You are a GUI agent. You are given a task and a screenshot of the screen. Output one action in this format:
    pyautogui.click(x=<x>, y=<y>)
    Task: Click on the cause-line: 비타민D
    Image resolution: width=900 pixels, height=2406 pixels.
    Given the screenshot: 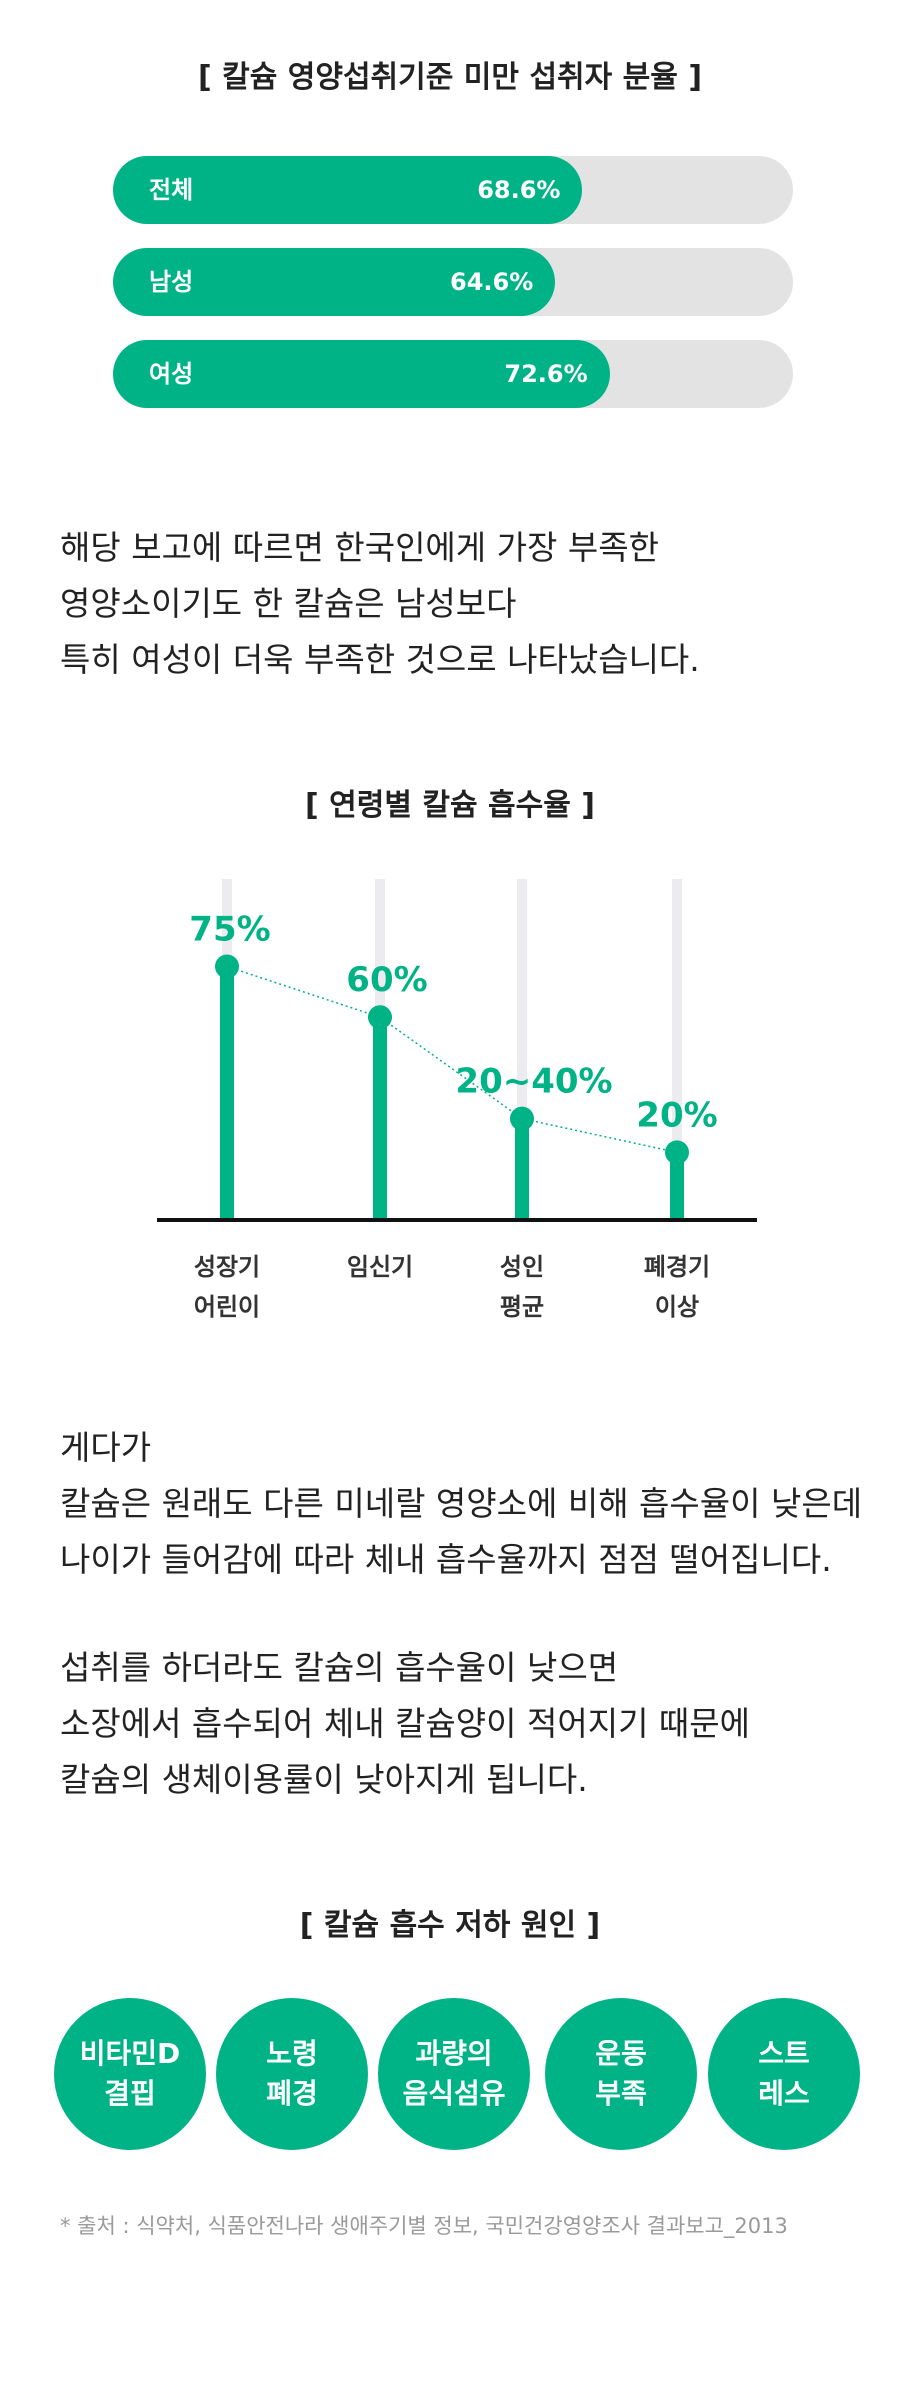 What is the action you would take?
    pyautogui.click(x=130, y=2053)
    